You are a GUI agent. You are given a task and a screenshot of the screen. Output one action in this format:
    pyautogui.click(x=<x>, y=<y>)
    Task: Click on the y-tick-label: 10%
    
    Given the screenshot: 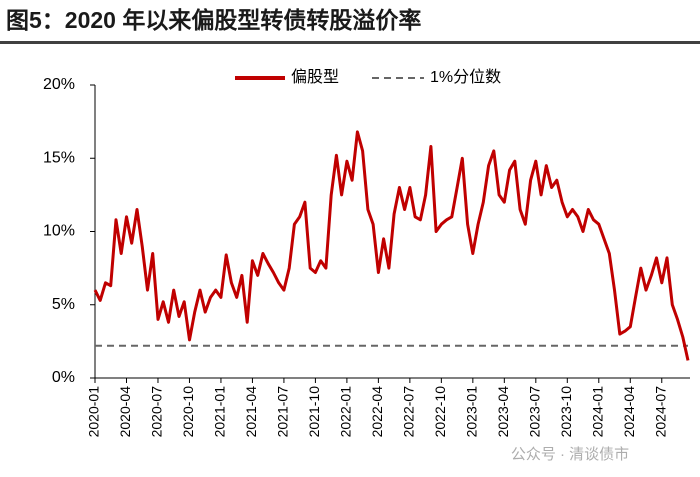 What is the action you would take?
    pyautogui.click(x=59, y=231)
    